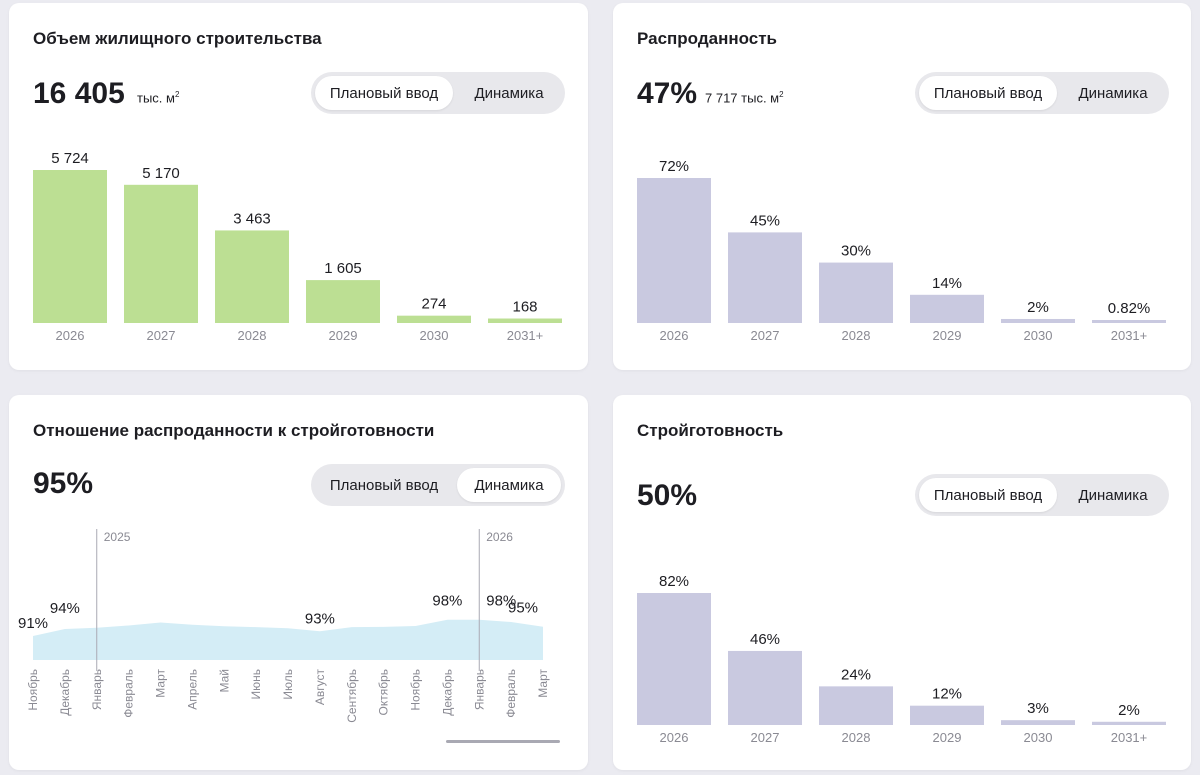 The width and height of the screenshot is (1200, 775). Describe the element at coordinates (856, 251) in the screenshot. I see `bar-value-label: 30%` at that location.